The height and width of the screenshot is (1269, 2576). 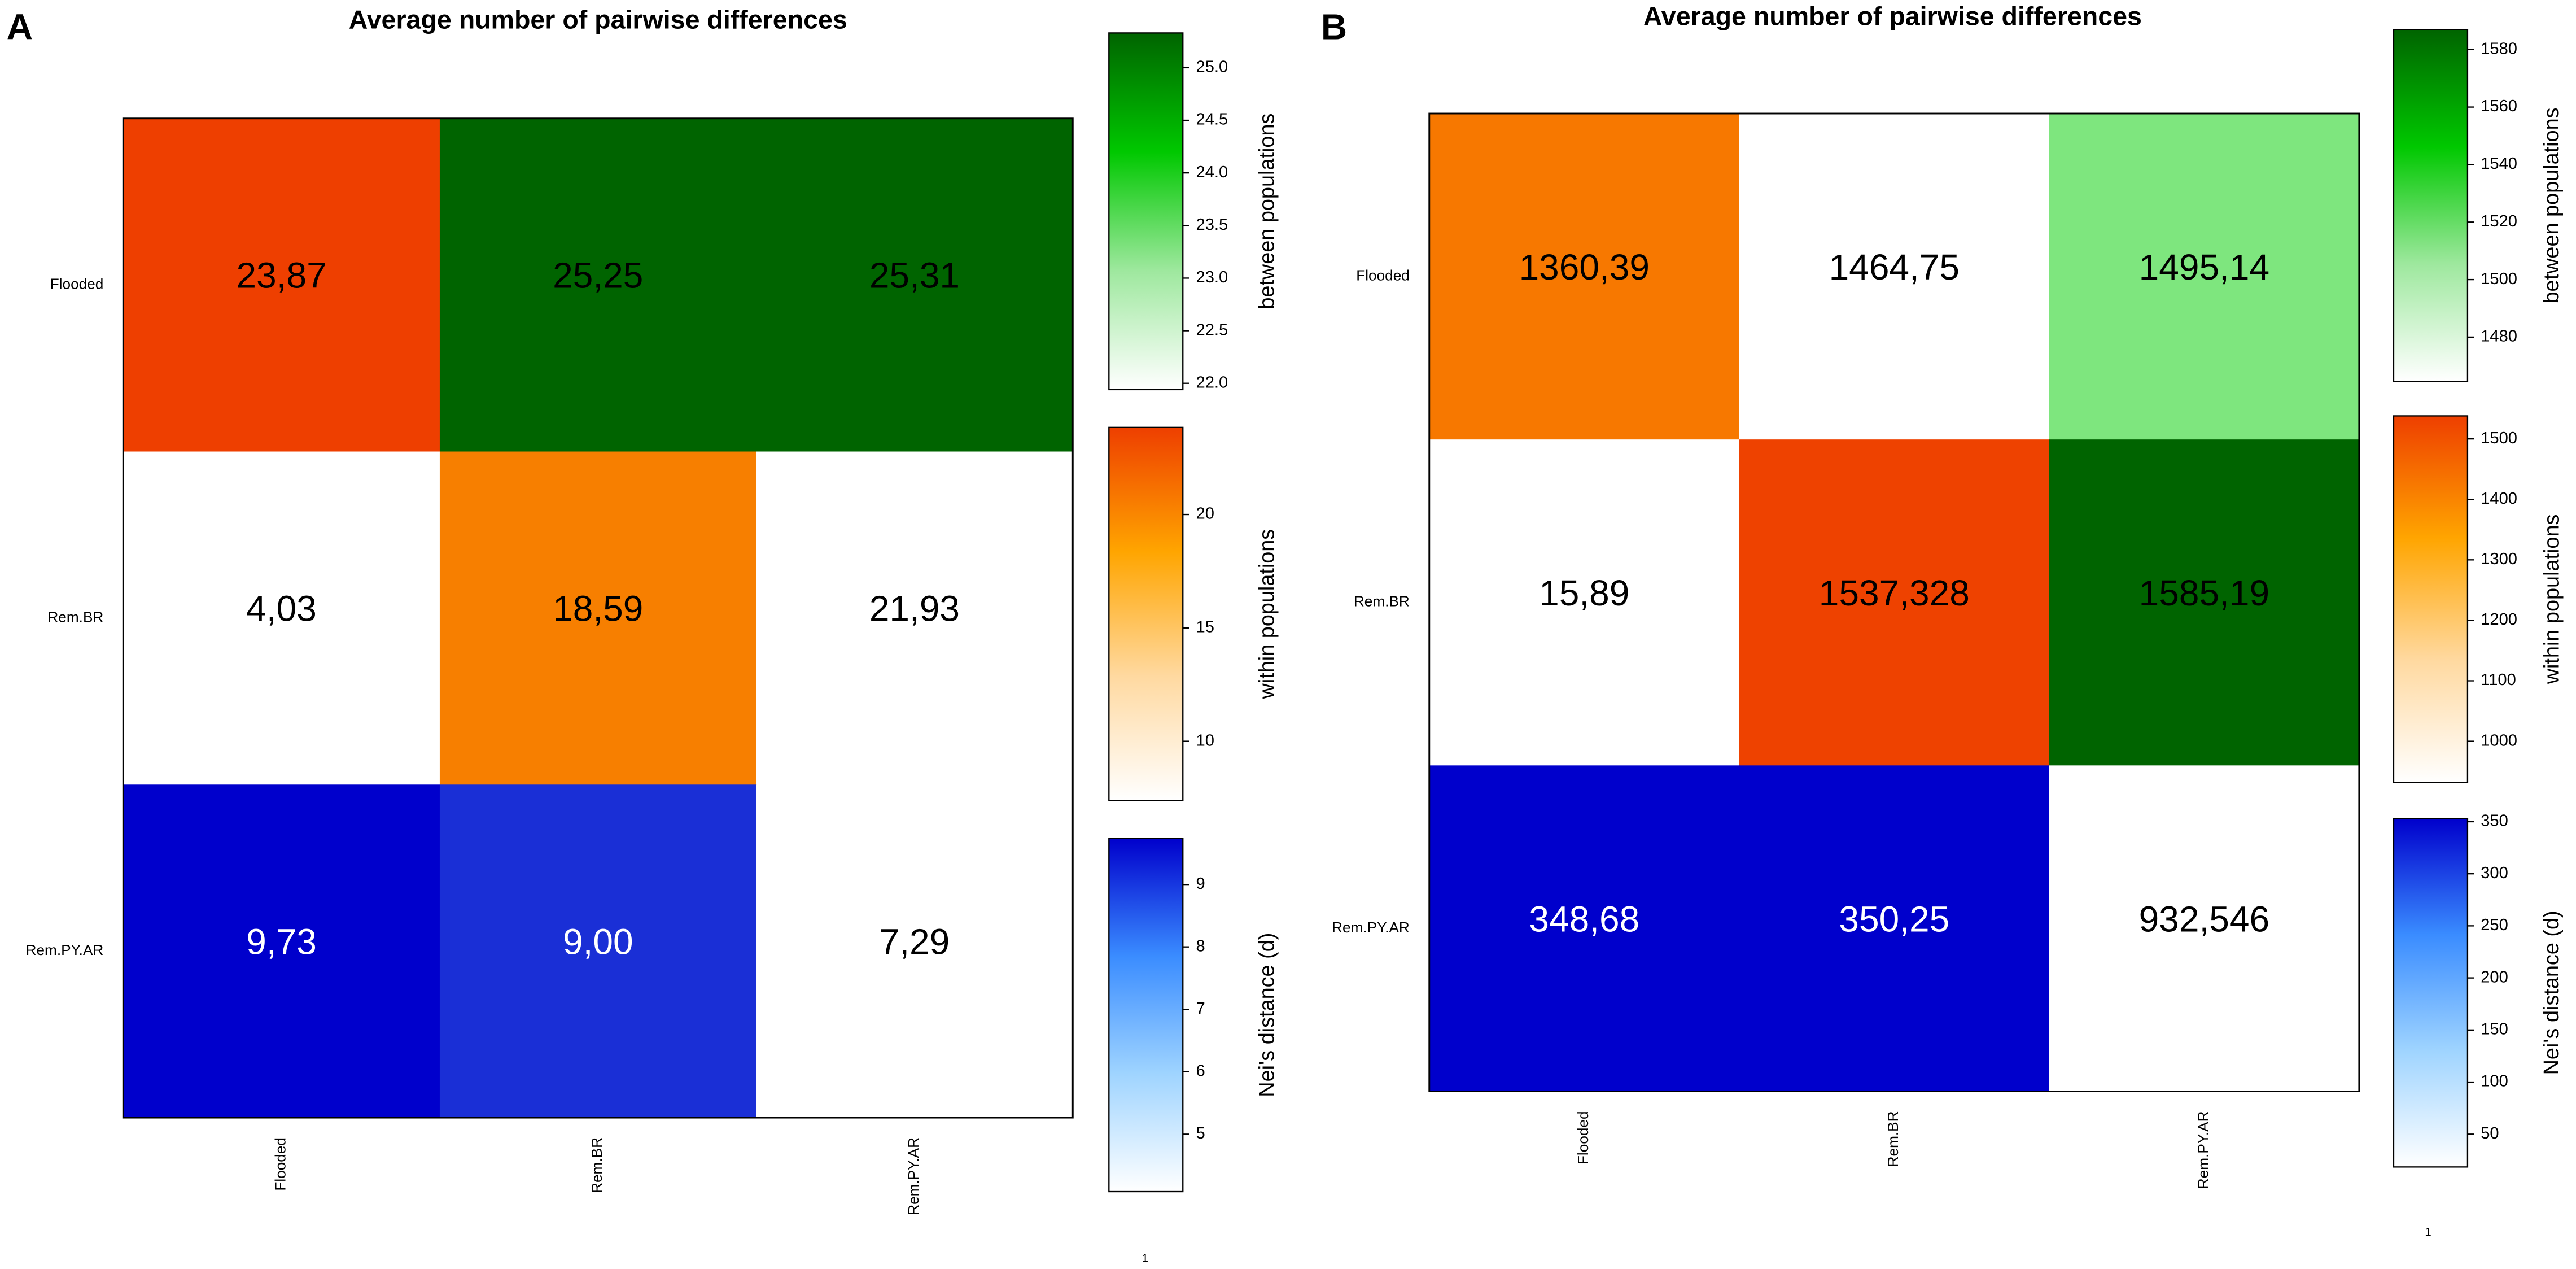 I want to click on cell-label: 350,25, so click(x=1894, y=919).